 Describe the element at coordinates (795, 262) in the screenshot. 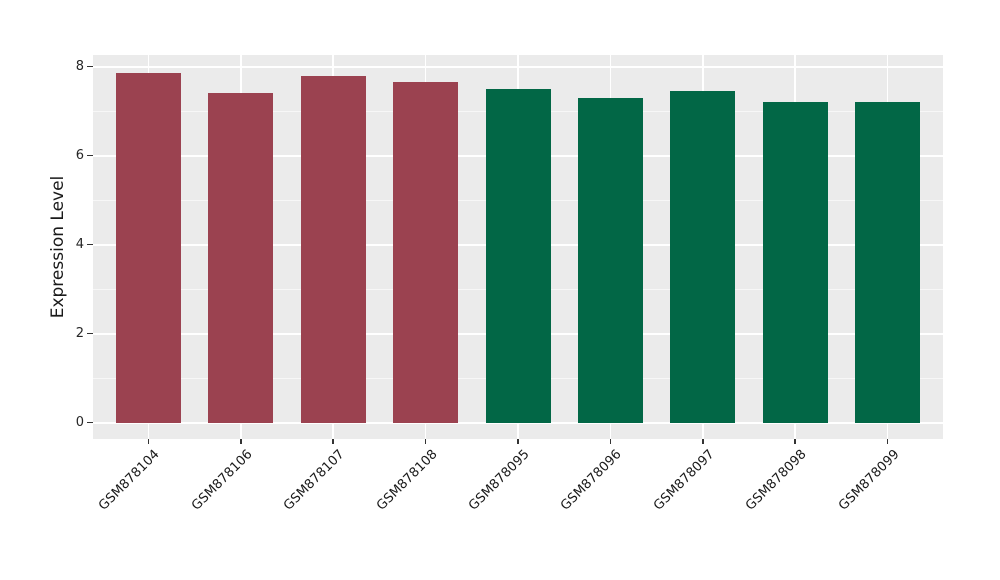

I see `bar-GSM878098` at that location.